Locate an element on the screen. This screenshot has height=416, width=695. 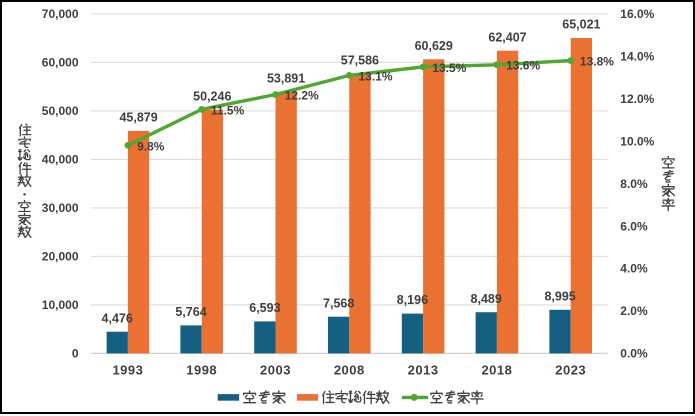
svg-text: 13.6% is located at coordinates (523, 66).